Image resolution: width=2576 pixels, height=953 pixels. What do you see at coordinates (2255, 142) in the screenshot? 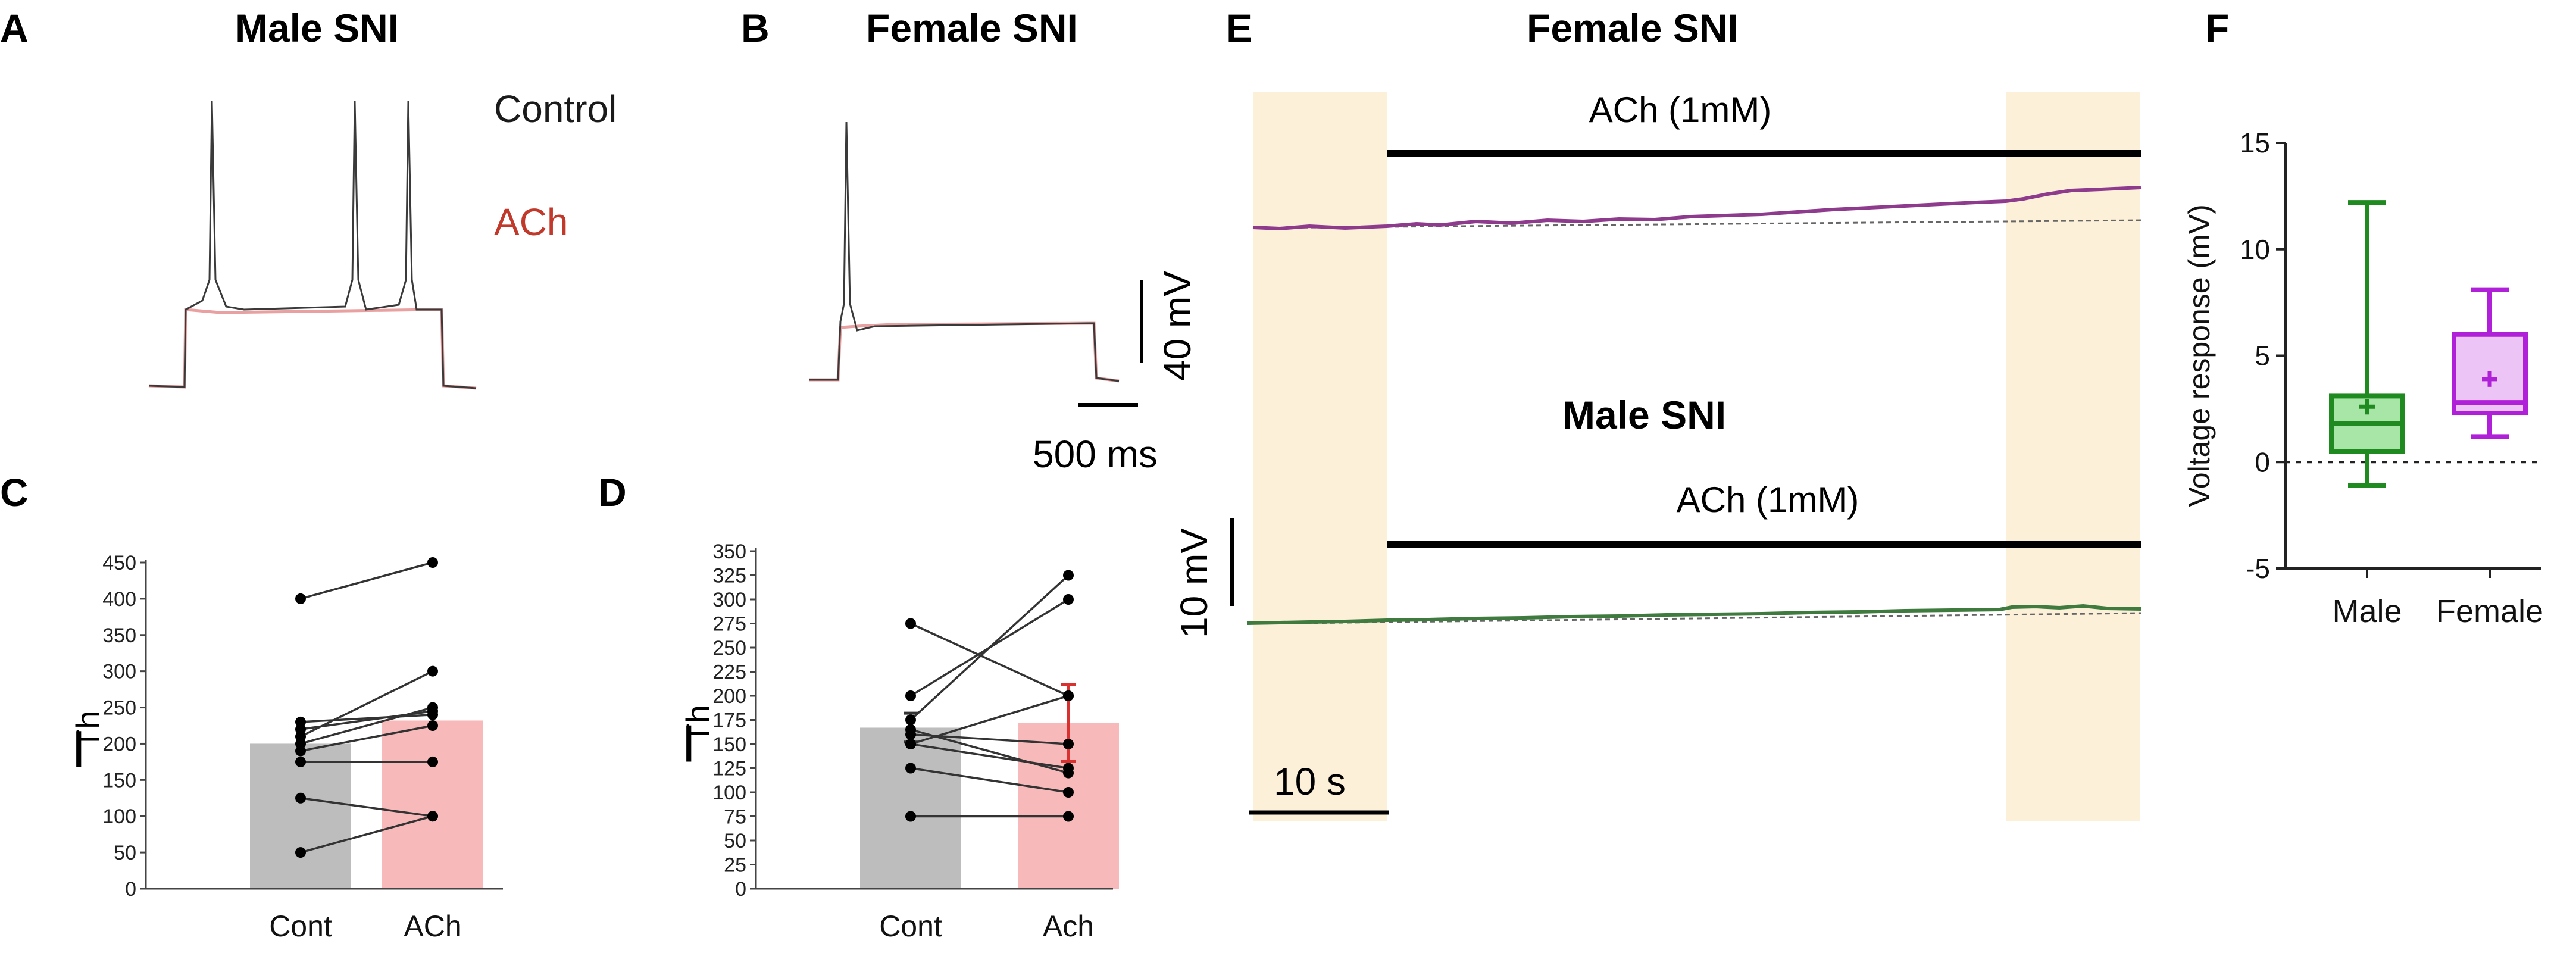
I see `y-tick-label: 15` at bounding box center [2255, 142].